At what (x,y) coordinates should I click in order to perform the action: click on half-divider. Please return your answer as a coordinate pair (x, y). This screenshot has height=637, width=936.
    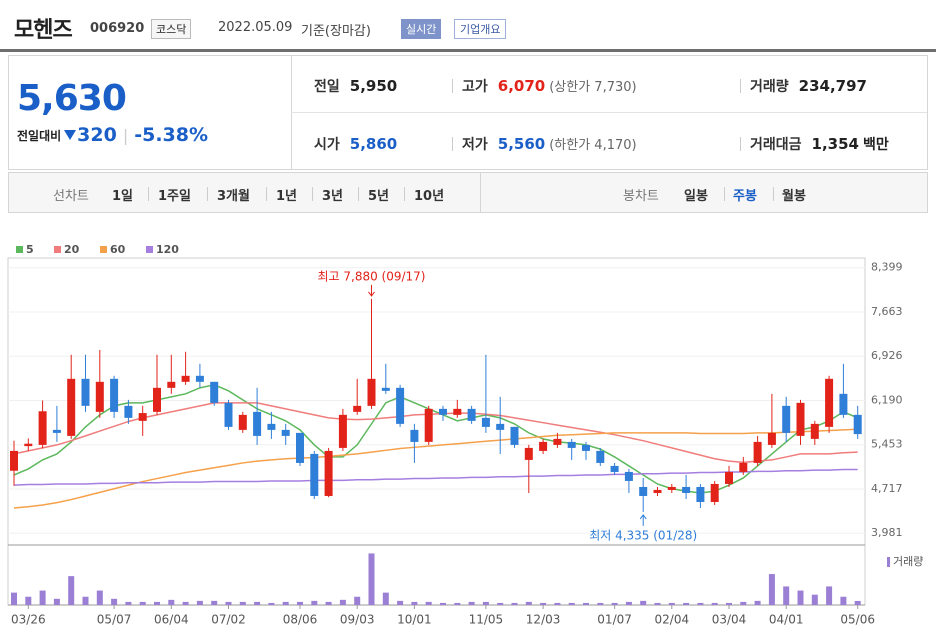
    Looking at the image, I should click on (480, 192).